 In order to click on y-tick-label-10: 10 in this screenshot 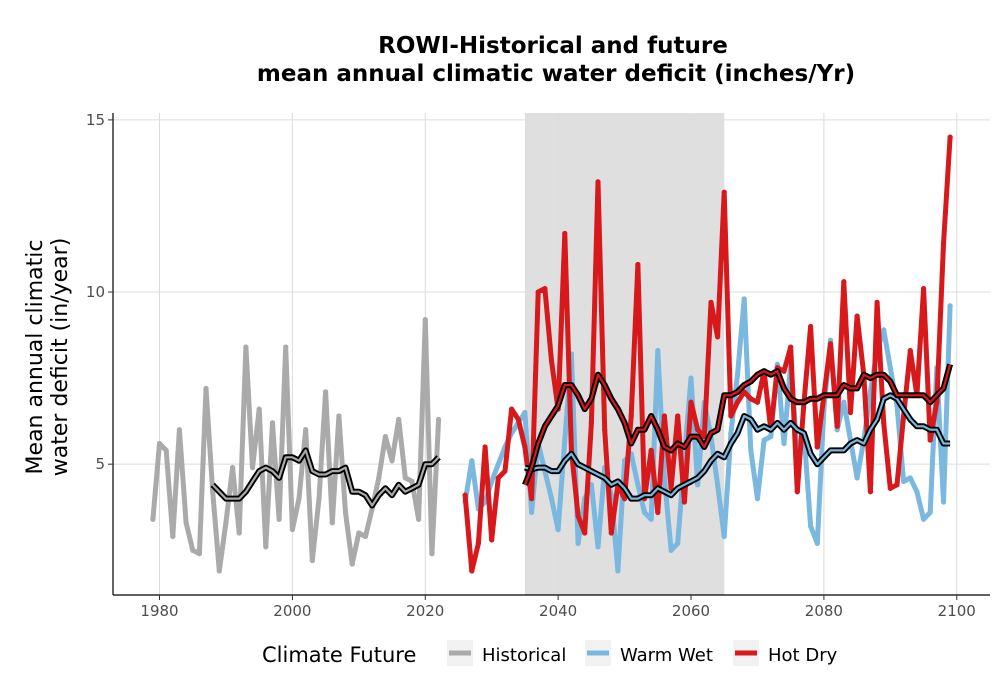, I will do `click(95, 292)`.